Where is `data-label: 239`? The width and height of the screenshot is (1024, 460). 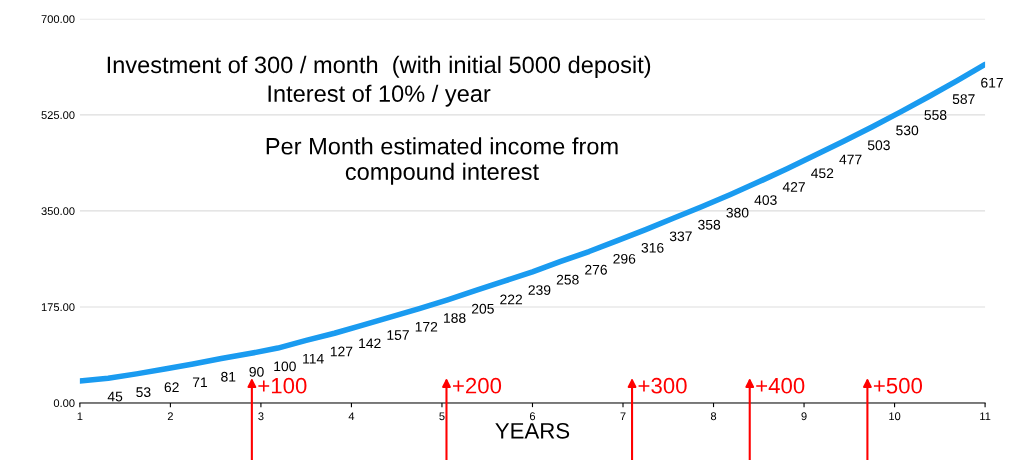 data-label: 239 is located at coordinates (539, 290).